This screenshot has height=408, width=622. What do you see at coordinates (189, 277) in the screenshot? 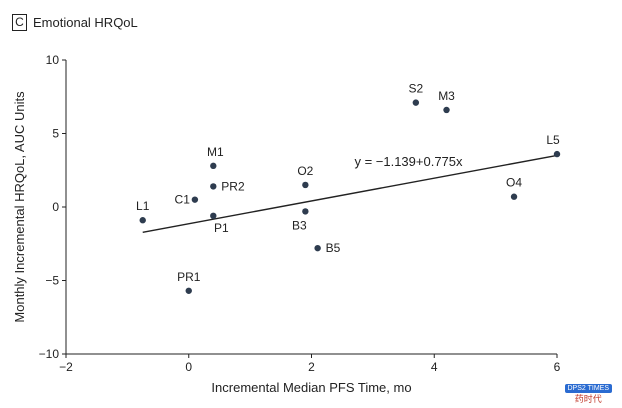
I see `point-label-pr1: PR1` at bounding box center [189, 277].